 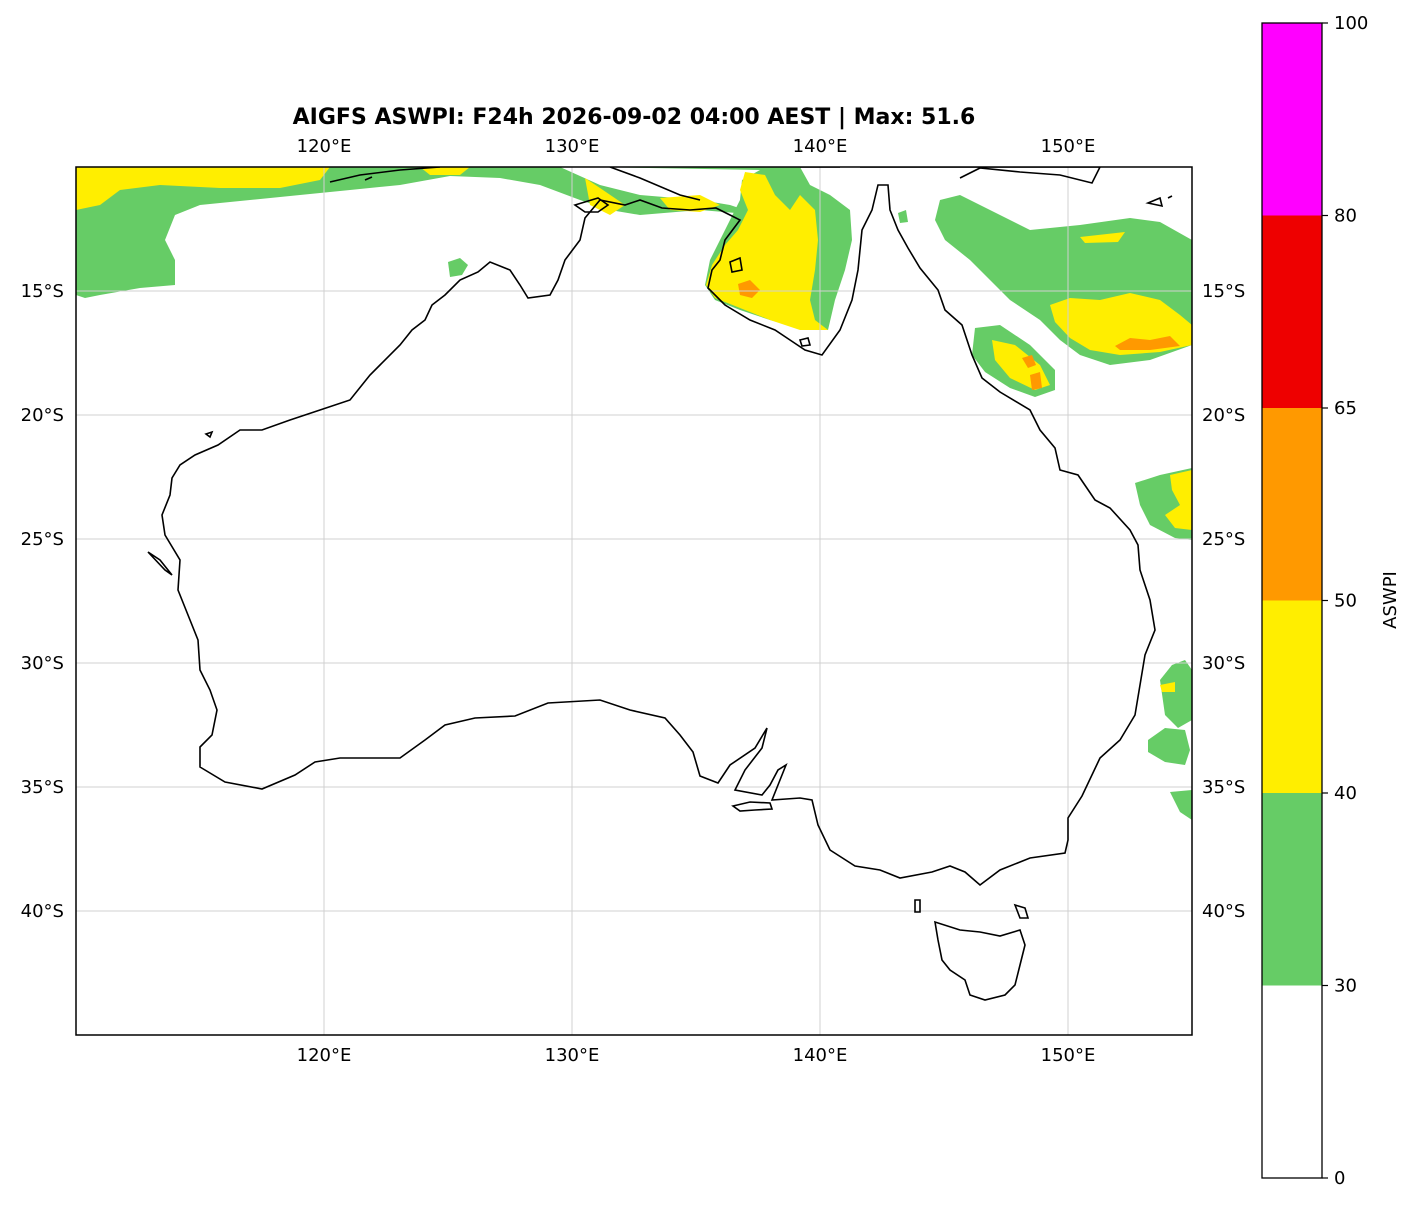 I want to click on lon-tick-label-top: 150°E, so click(x=1068, y=146).